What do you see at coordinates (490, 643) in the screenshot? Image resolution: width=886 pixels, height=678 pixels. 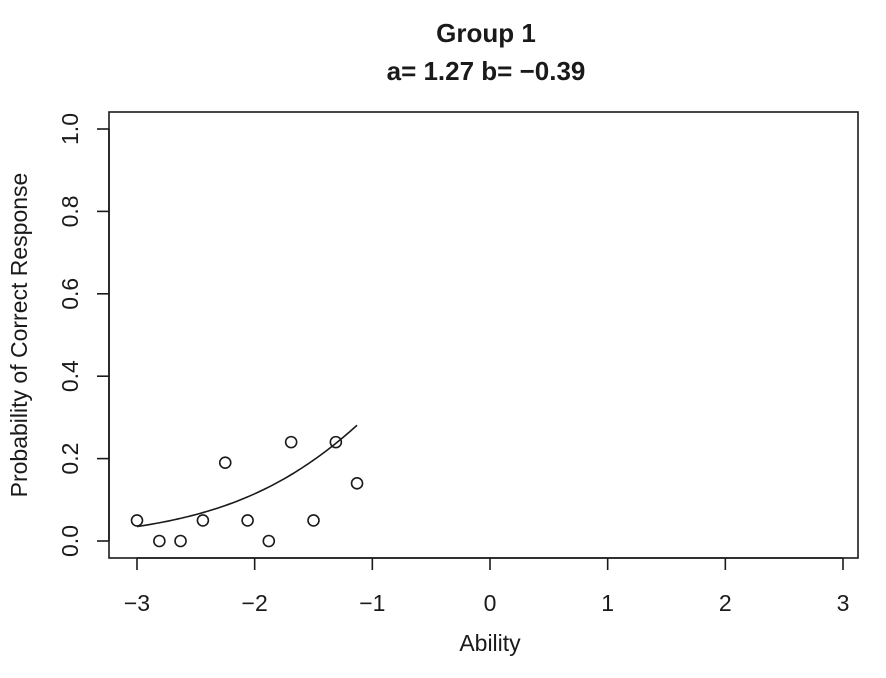 I see `x-axis-label: Ability` at bounding box center [490, 643].